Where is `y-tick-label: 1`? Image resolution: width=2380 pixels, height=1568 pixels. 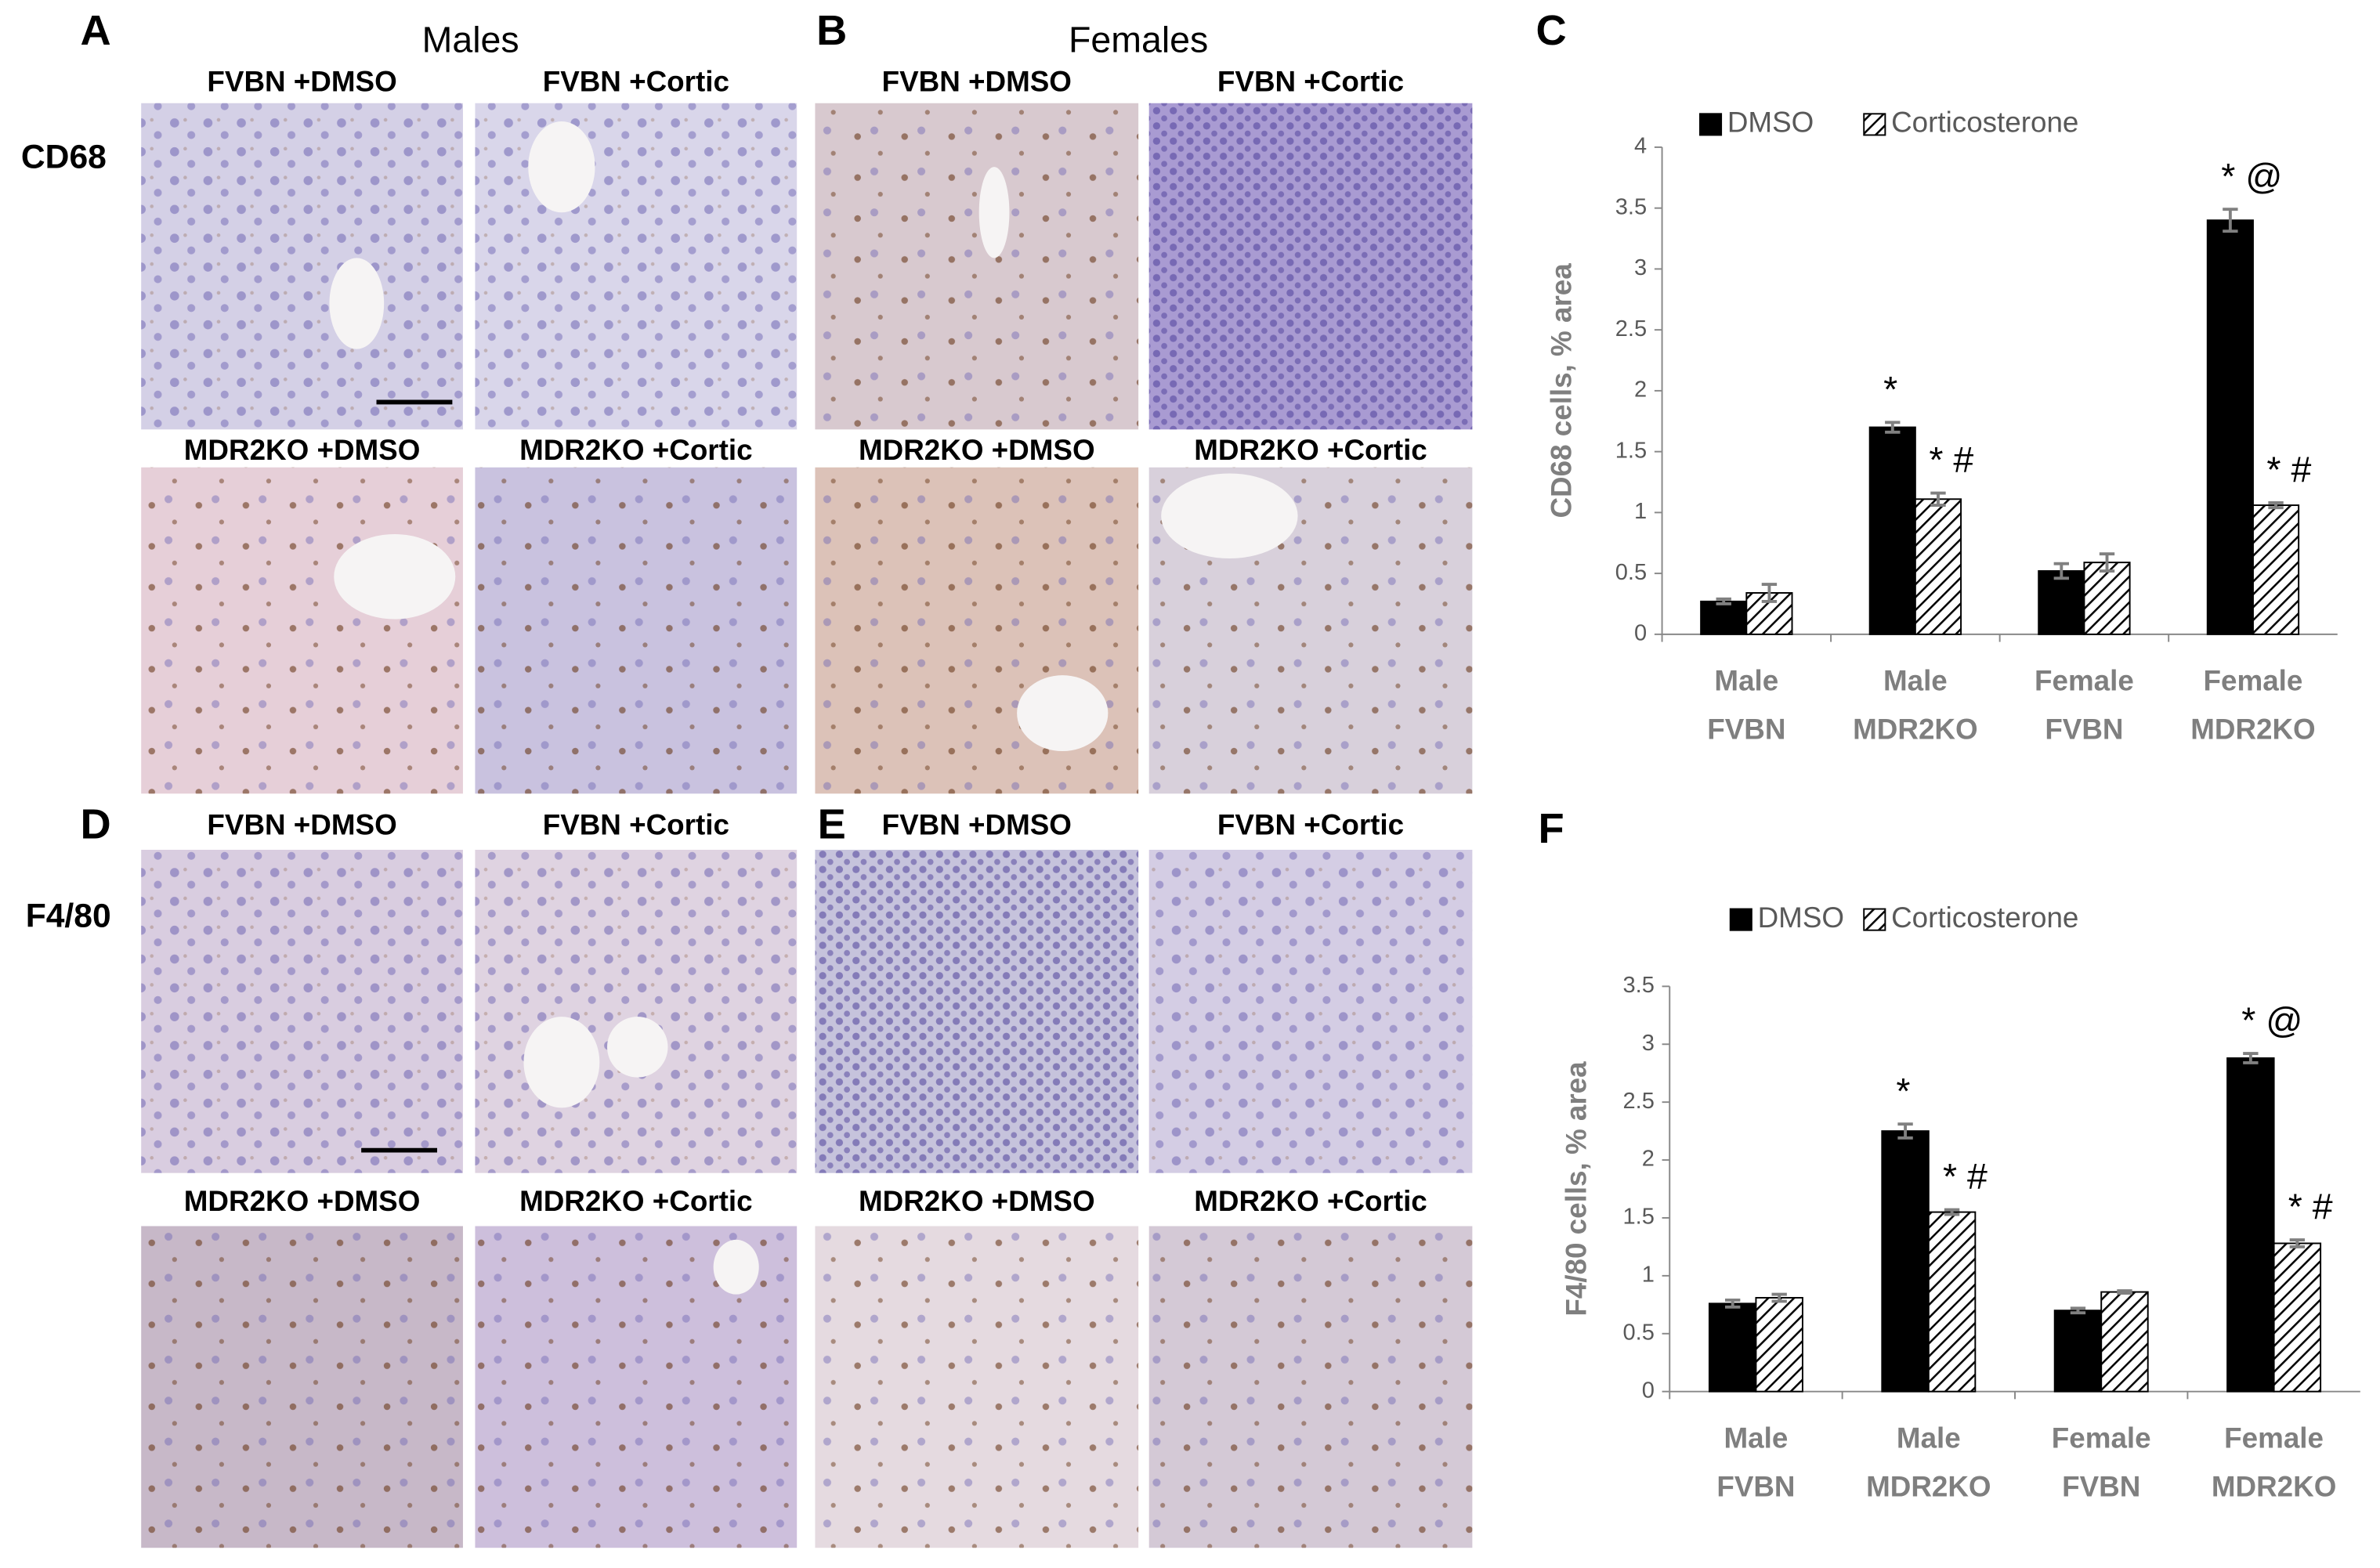
y-tick-label: 1 is located at coordinates (1640, 511).